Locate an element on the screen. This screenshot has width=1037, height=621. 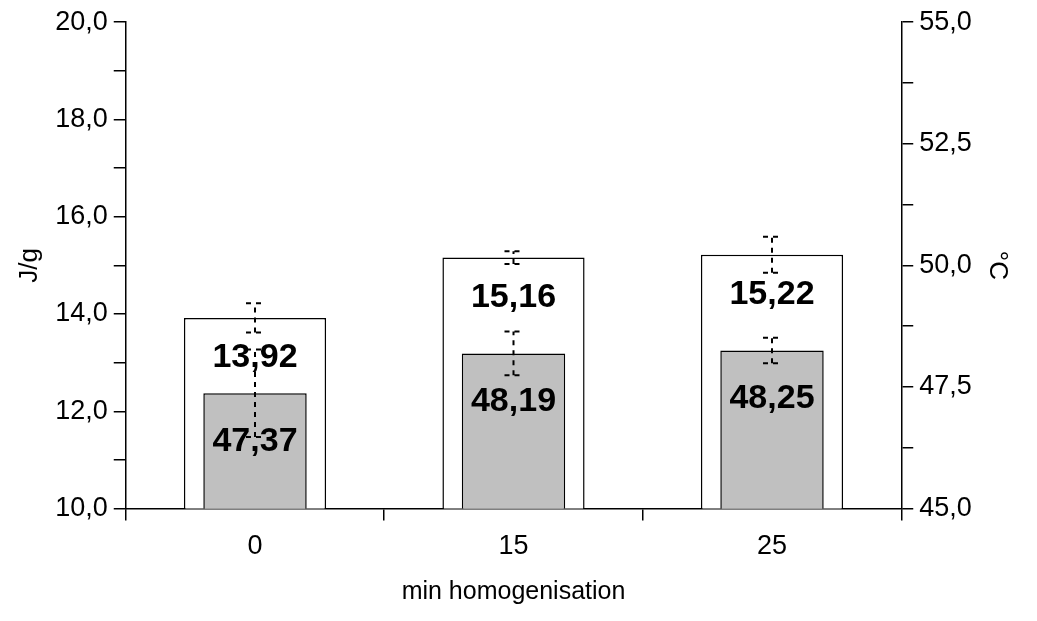
y2-tick-label: 52,5 is located at coordinates (945, 142).